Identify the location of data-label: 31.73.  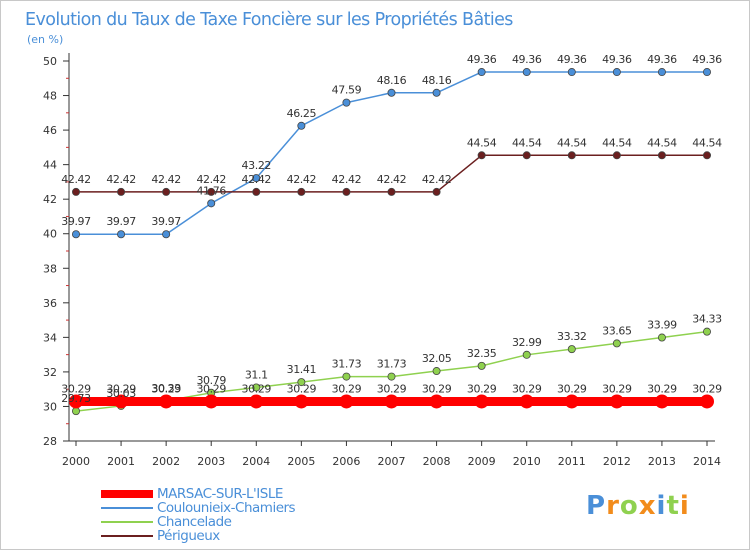
(392, 364).